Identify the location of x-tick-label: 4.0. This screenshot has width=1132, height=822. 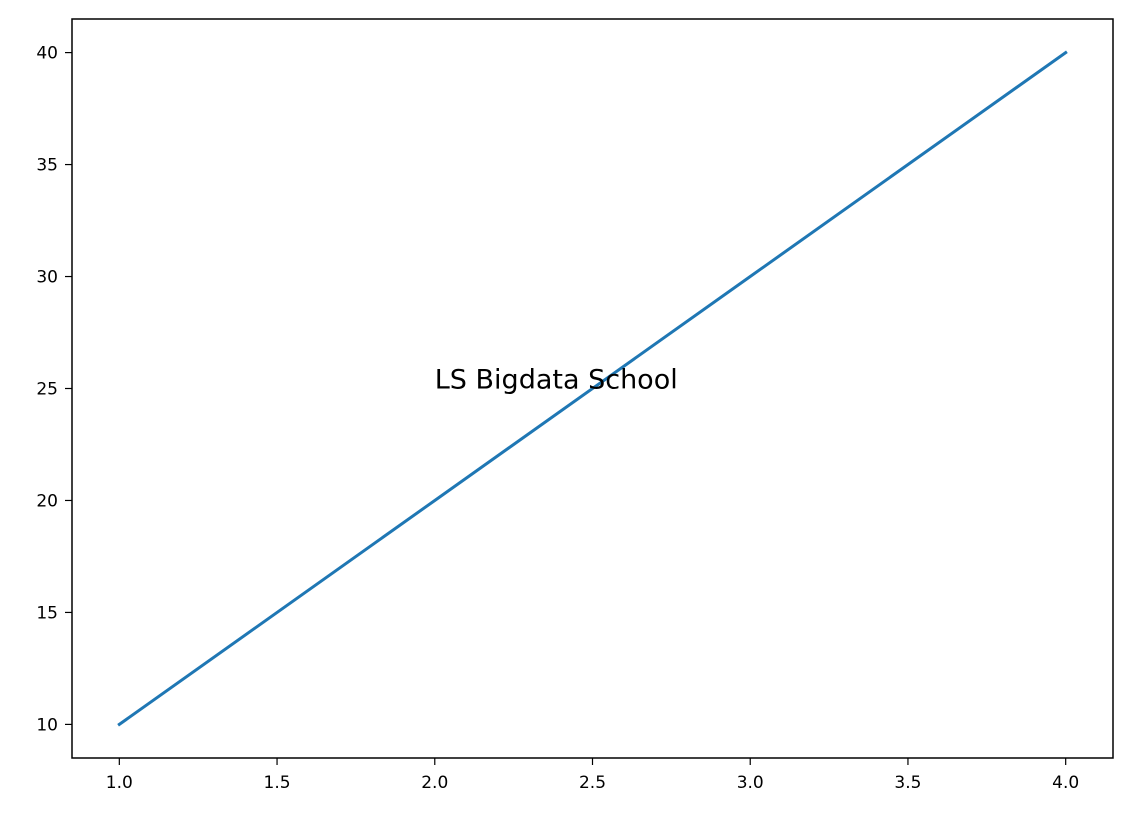
(1065, 783).